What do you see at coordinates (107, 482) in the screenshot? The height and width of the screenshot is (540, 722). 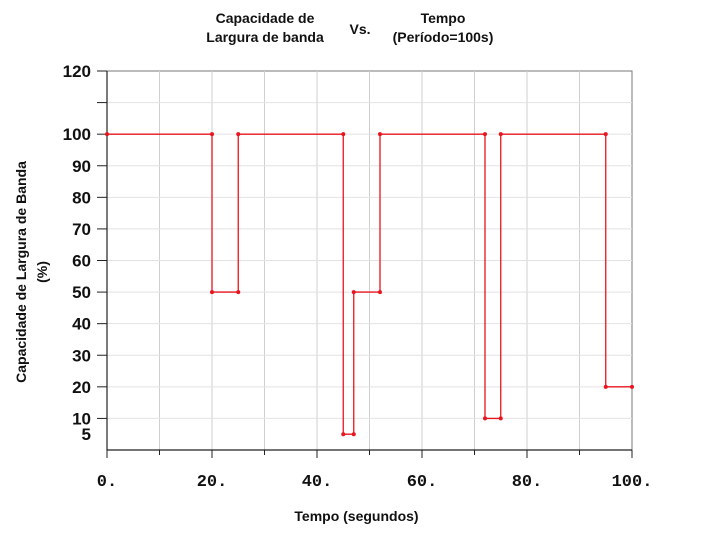 I see `x-tick-label: 0.` at bounding box center [107, 482].